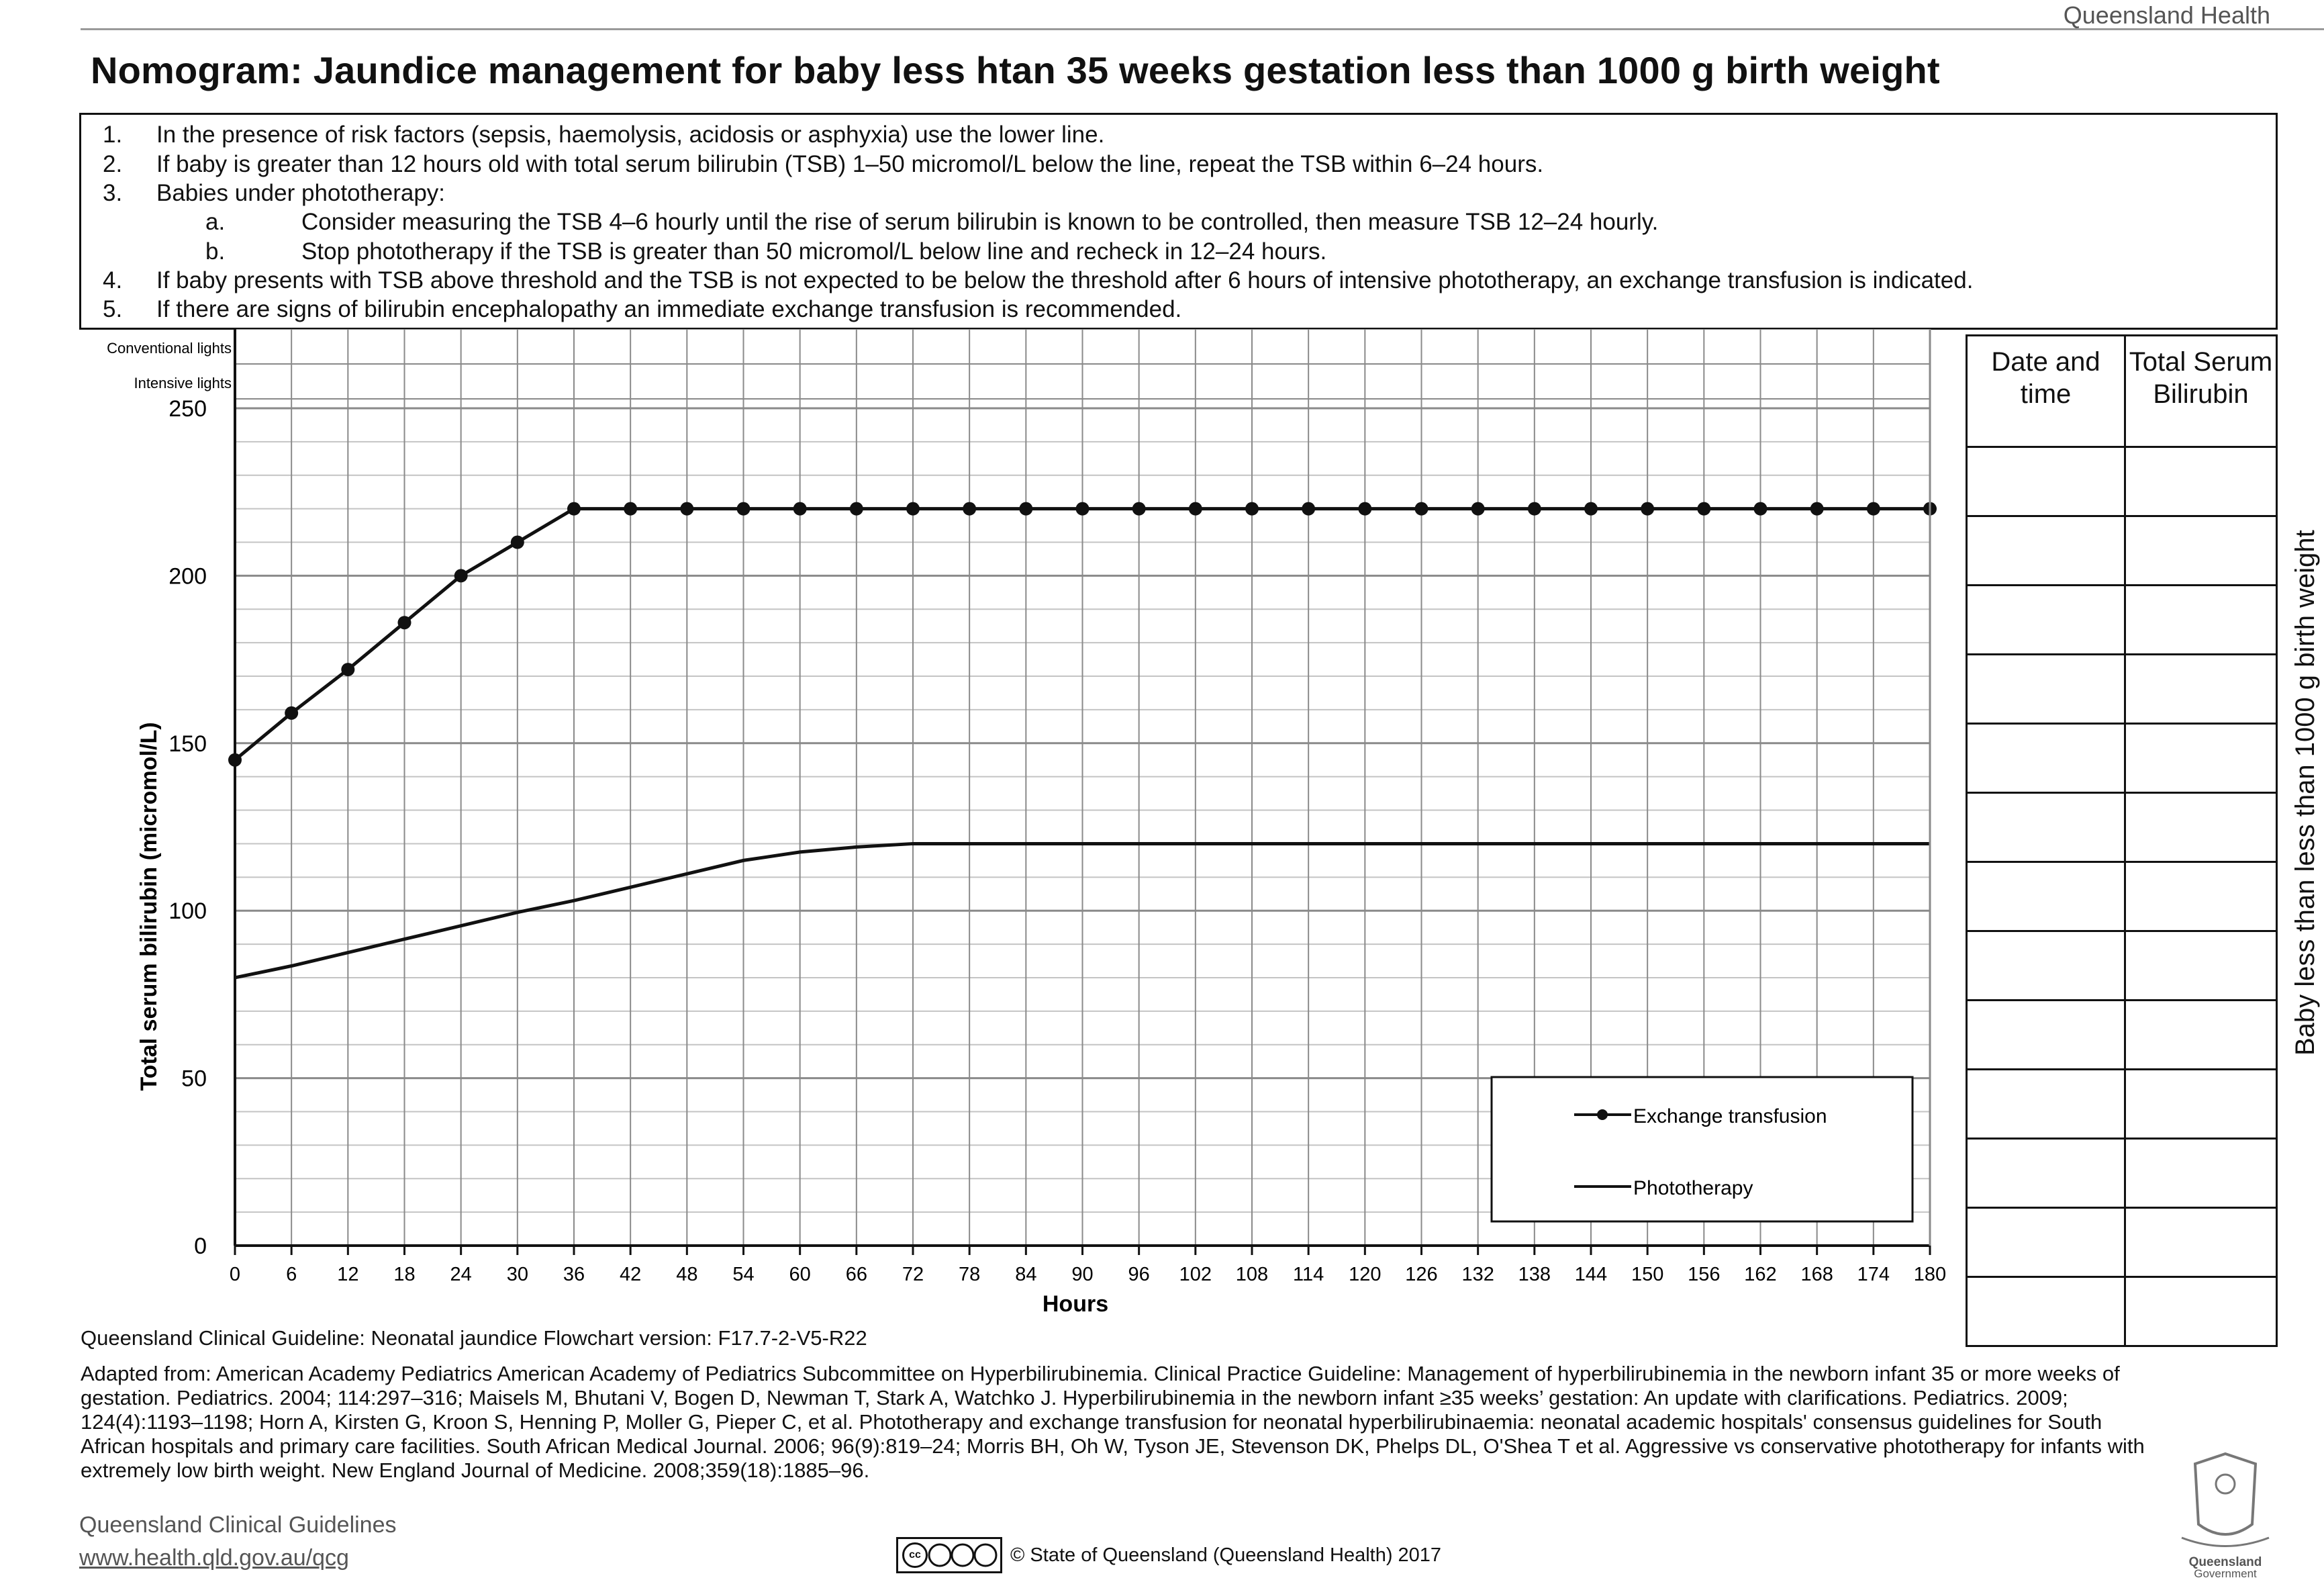  I want to click on x-tick-label: 108, so click(1252, 1274).